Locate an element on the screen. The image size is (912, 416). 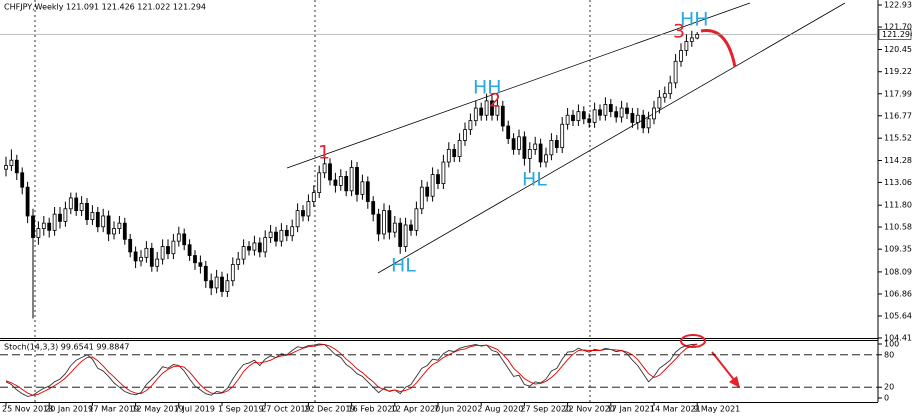
y-tick-label: 117.995 is located at coordinates (898, 93).